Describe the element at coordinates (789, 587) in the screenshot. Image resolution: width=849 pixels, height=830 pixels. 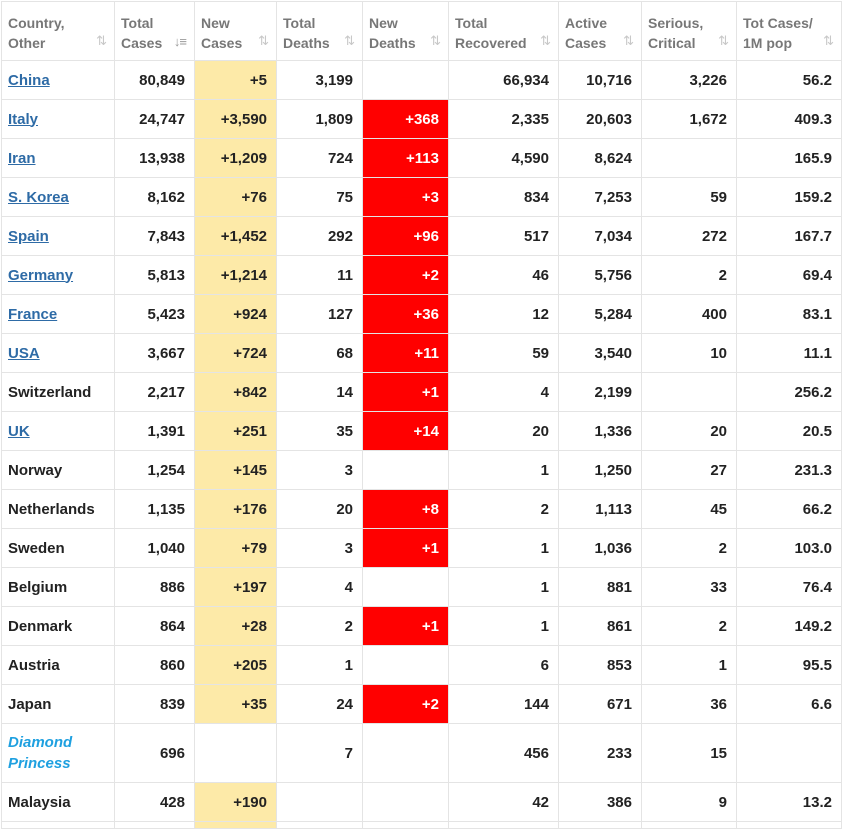
I see `cases-per-million-cell: 76.4` at that location.